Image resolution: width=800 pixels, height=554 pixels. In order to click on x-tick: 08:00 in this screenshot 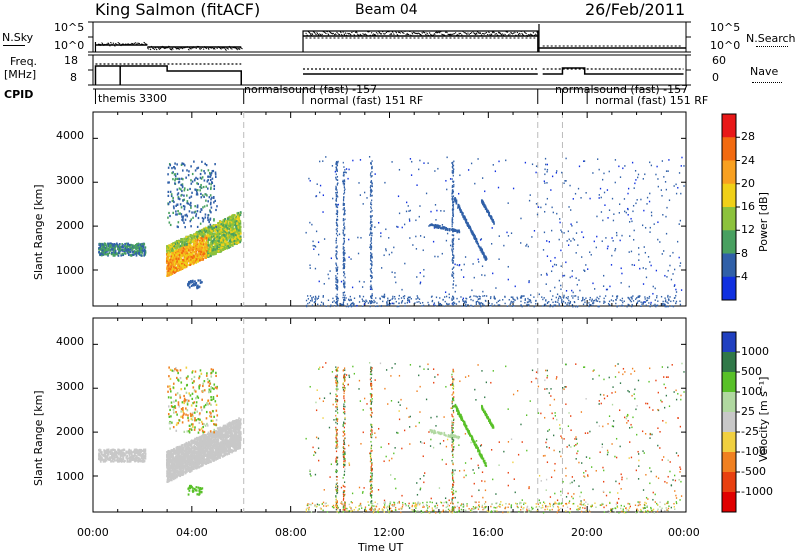, I will do `click(291, 532)`.